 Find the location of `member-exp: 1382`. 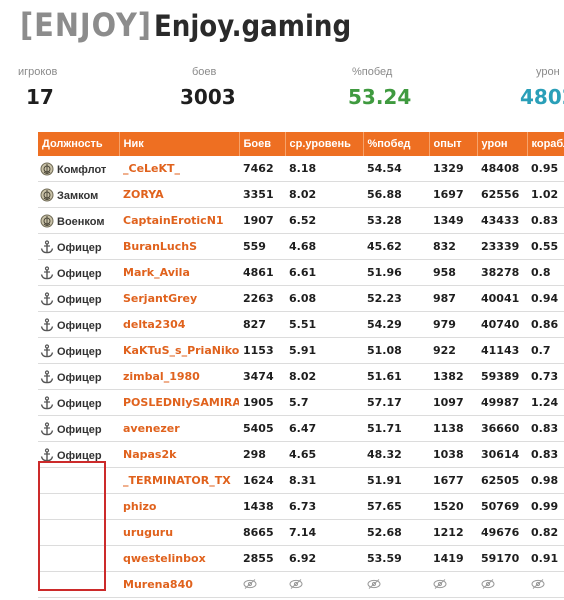

member-exp: 1382 is located at coordinates (453, 376).